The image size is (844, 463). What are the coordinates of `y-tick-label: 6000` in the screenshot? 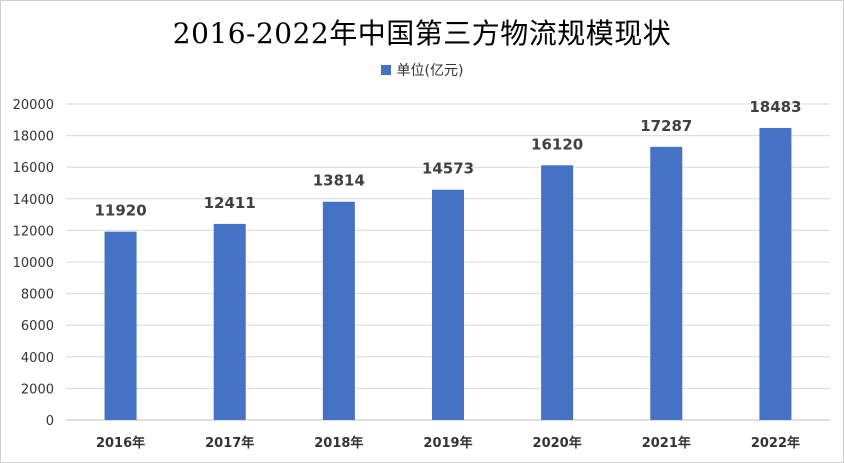 It's located at (37, 326).